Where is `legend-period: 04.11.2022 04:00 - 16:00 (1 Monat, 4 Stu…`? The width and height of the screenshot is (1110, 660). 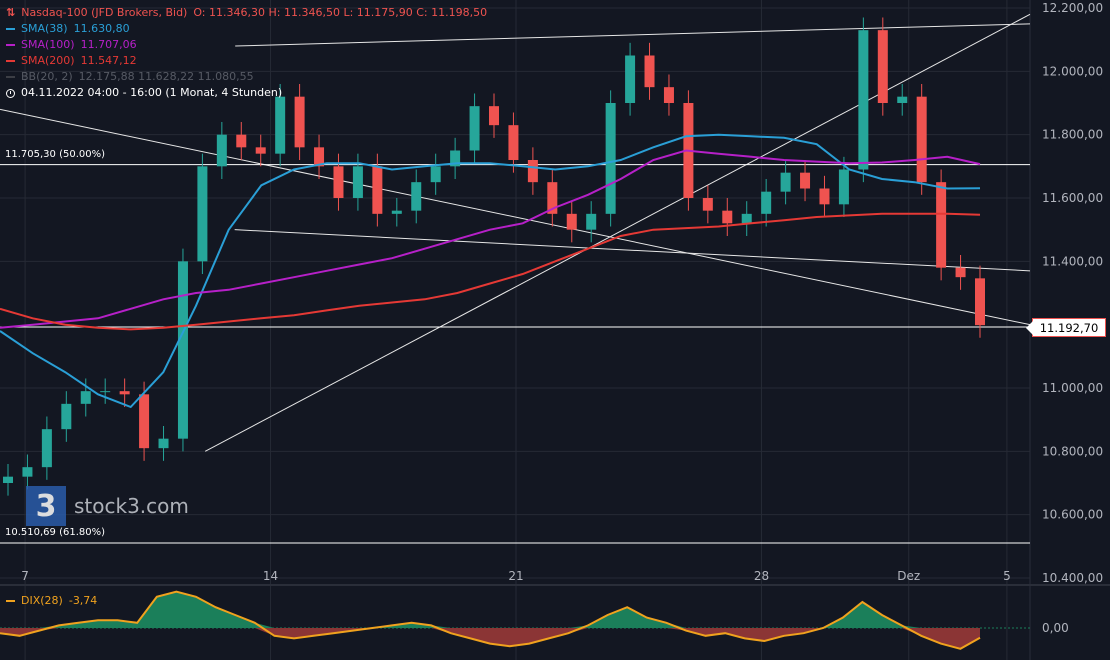 legend-period: 04.11.2022 04:00 - 16:00 (1 Monat, 4 Stu… is located at coordinates (152, 92).